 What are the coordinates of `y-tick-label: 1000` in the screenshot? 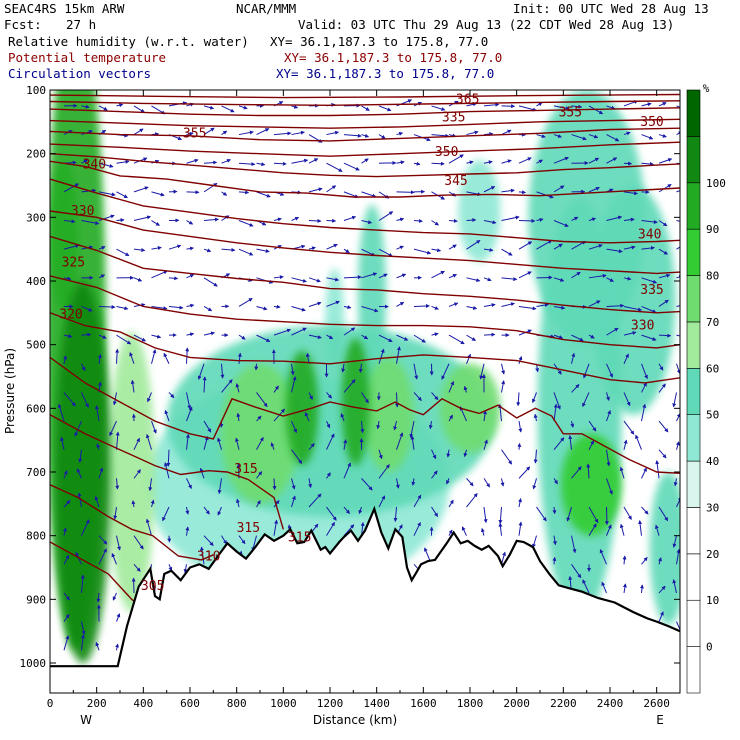 It's located at (33, 663).